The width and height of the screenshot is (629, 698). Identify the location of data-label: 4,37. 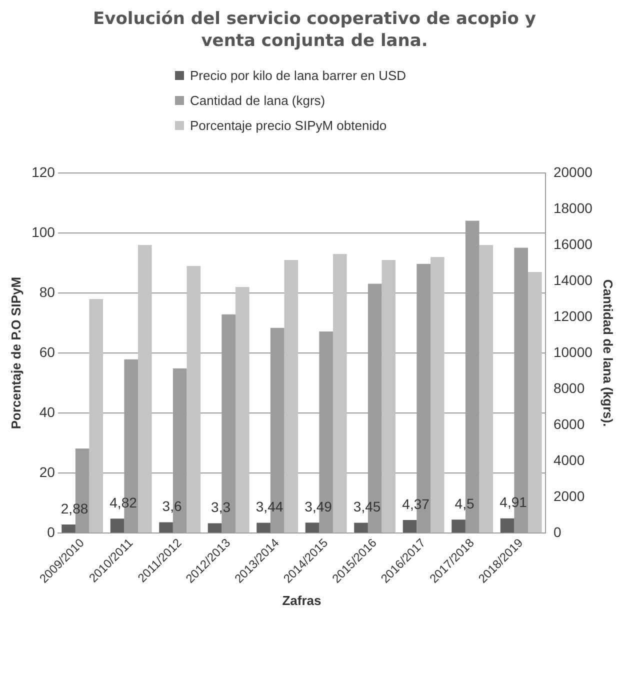
(416, 504).